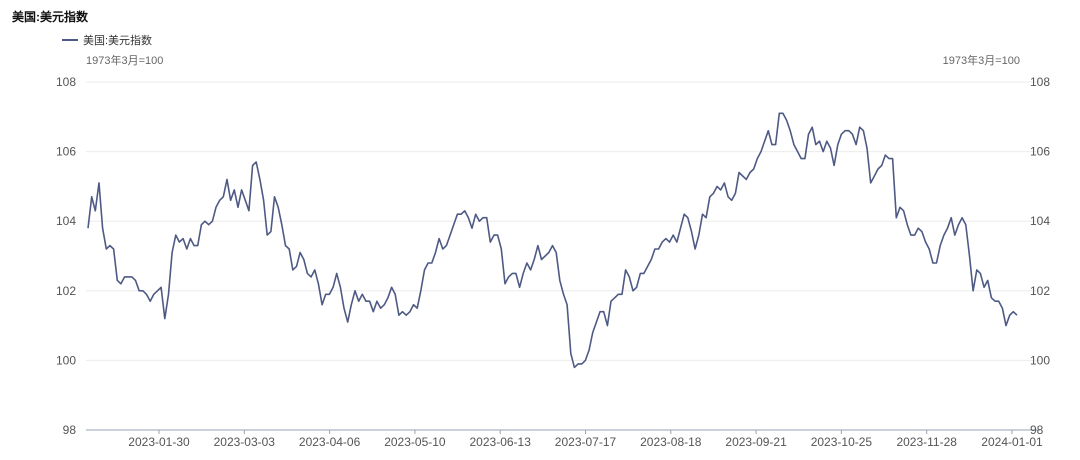 This screenshot has height=460, width=1080. Describe the element at coordinates (756, 442) in the screenshot. I see `x-tick-label: 2023-09-21` at that location.